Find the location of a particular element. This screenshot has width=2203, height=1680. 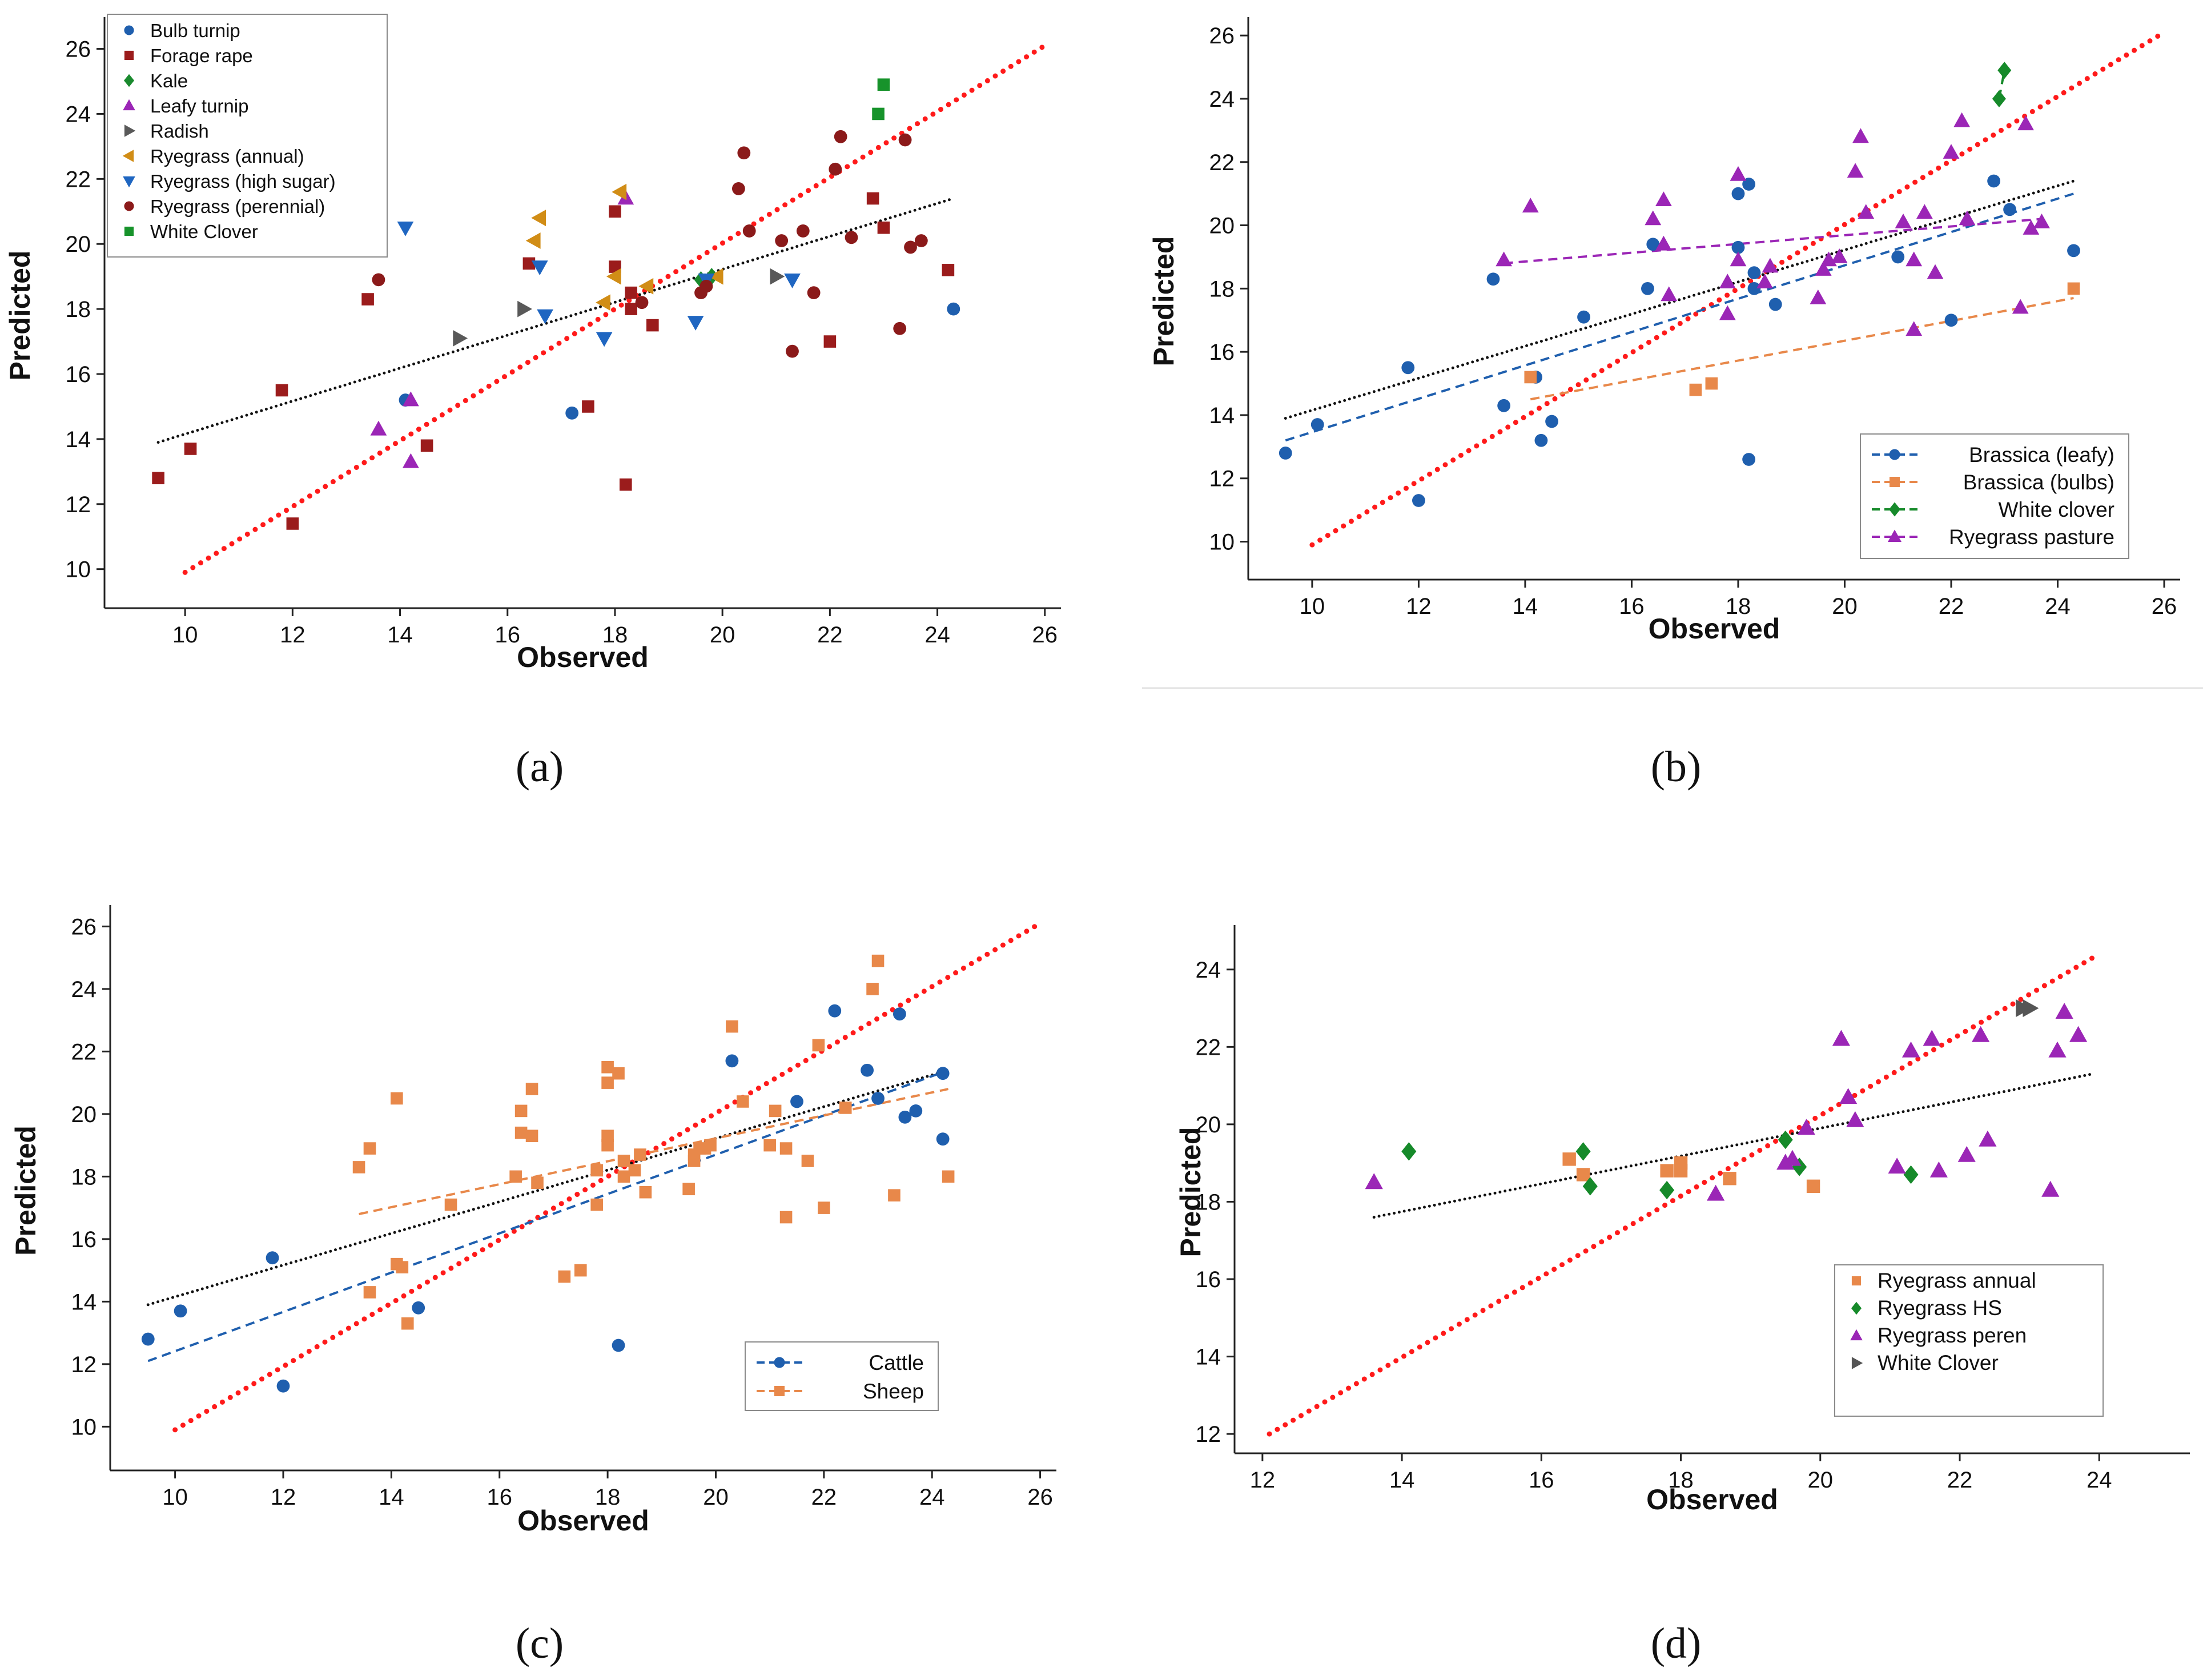

panel-d-x-tick-label: 18 is located at coordinates (1681, 1480).